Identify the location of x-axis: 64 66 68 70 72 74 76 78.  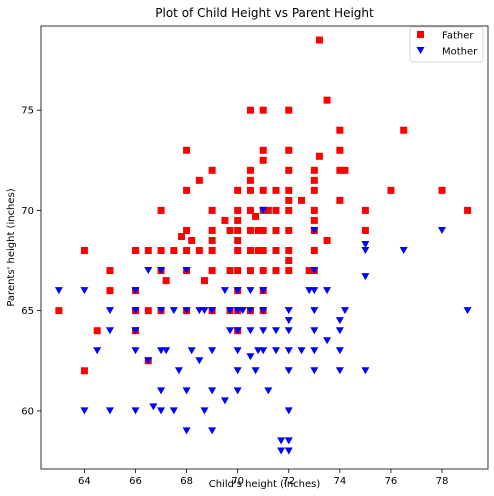
(263, 478).